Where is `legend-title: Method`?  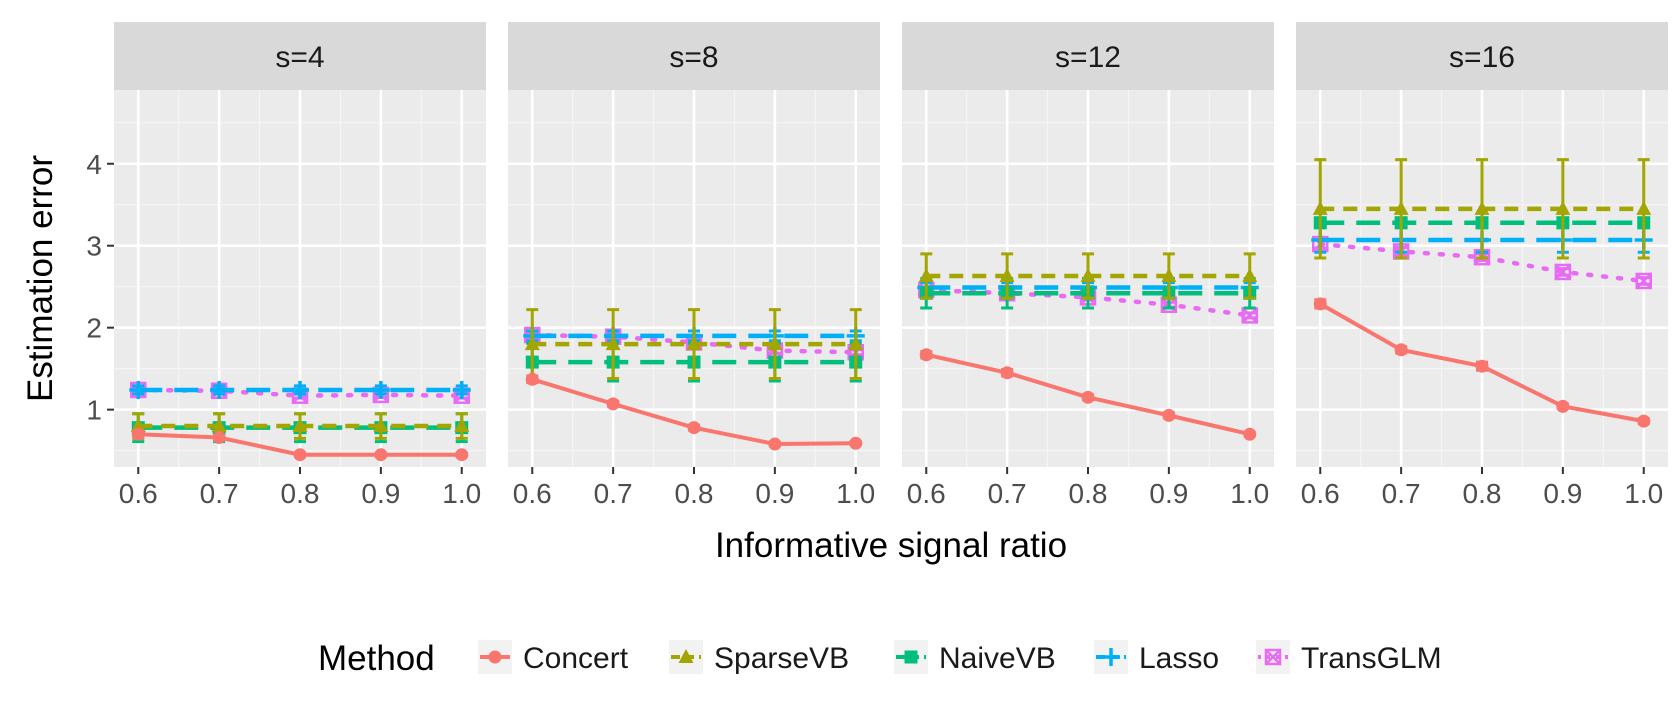 legend-title: Method is located at coordinates (376, 658).